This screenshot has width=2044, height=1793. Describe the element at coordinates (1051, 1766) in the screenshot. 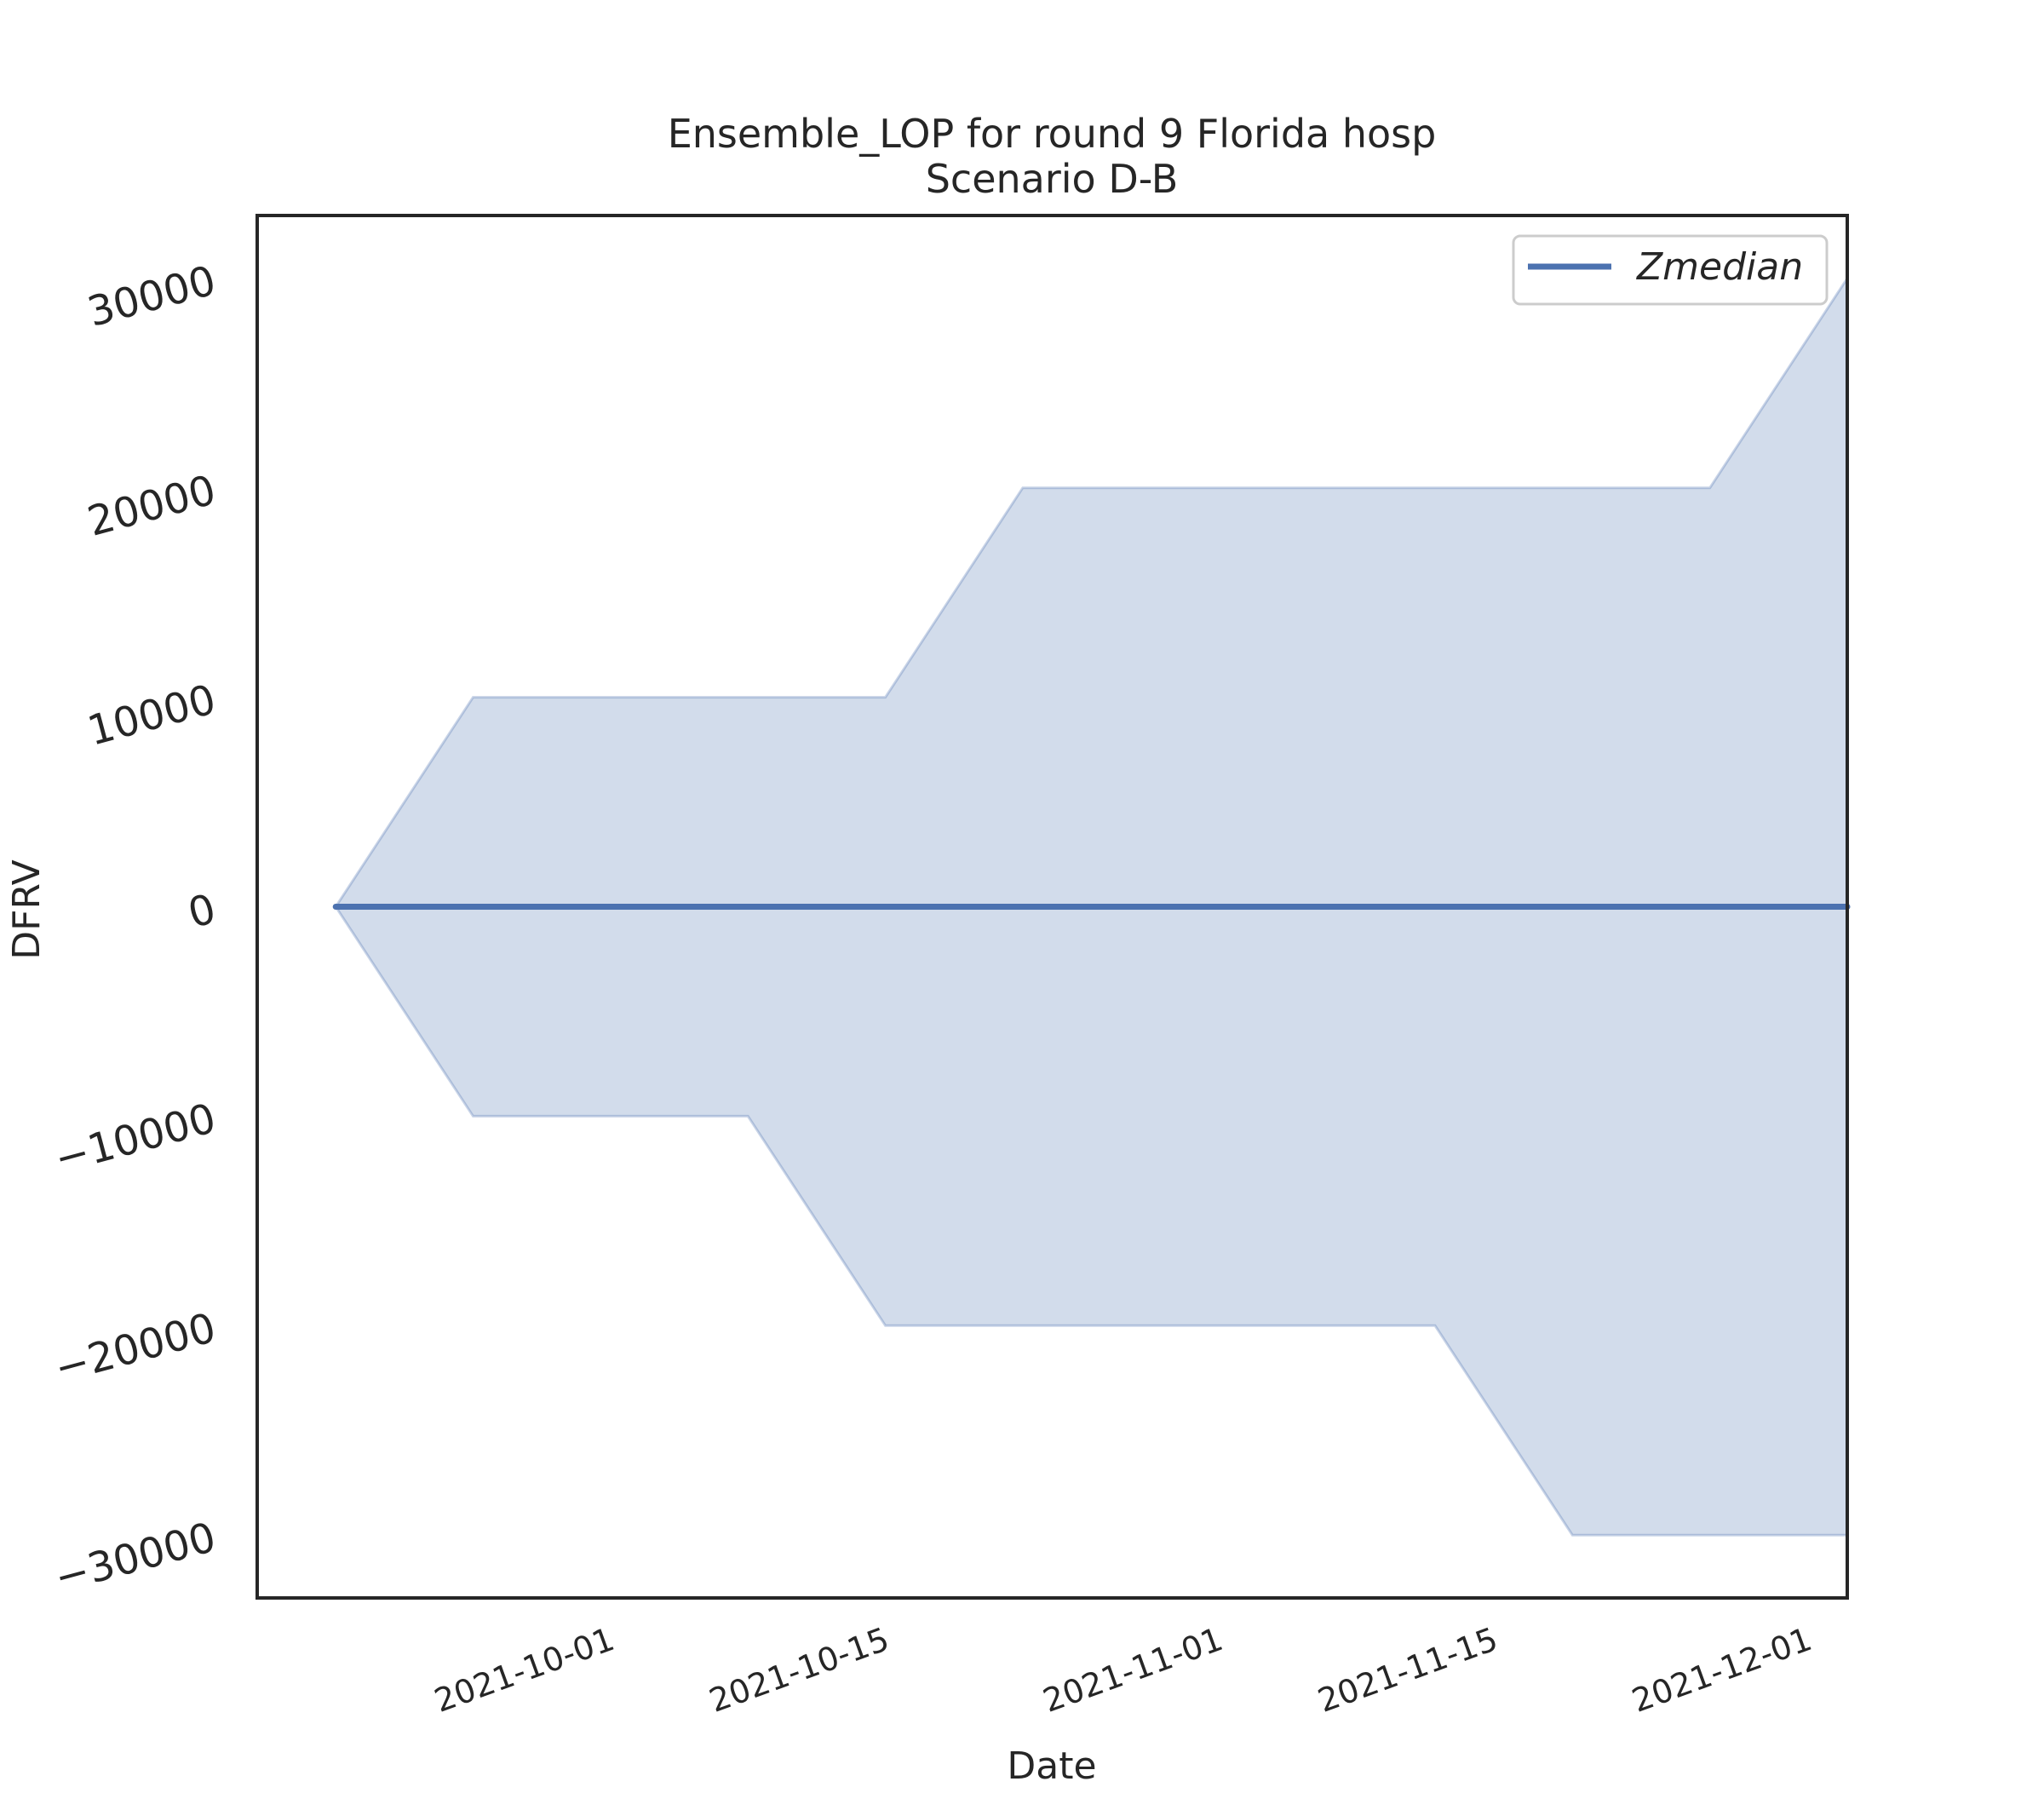

I see `x-axis-label: Date` at that location.